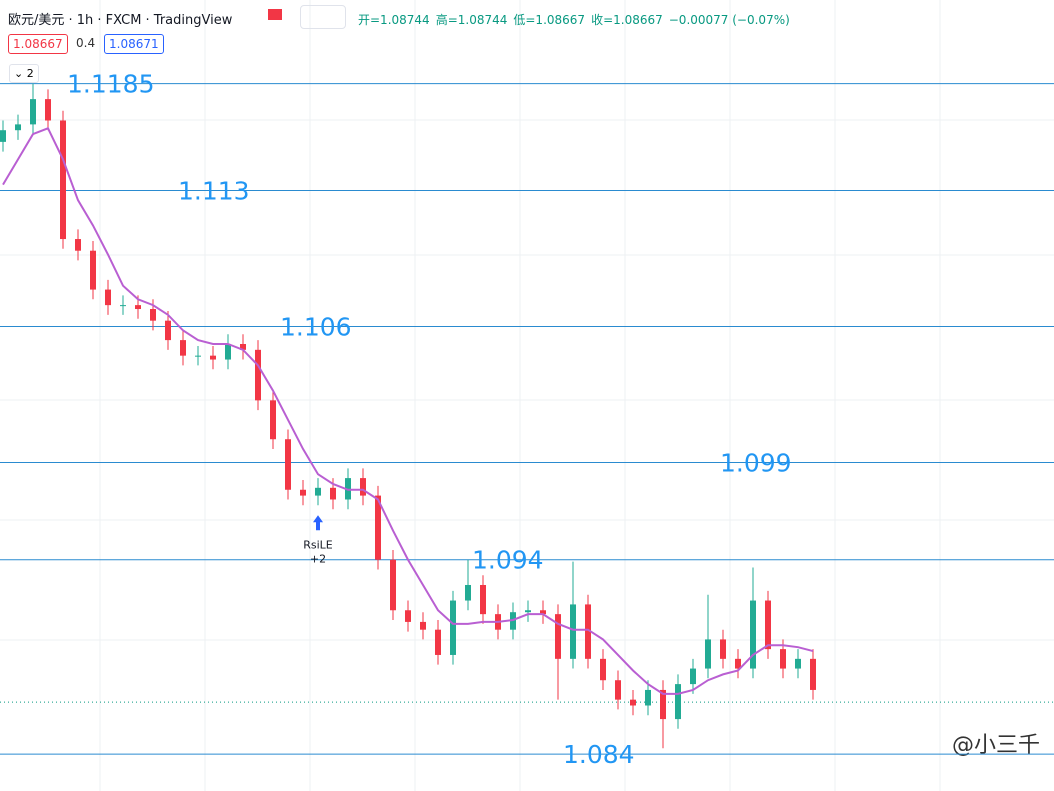  I want to click on spread: 0.4, so click(86, 43).